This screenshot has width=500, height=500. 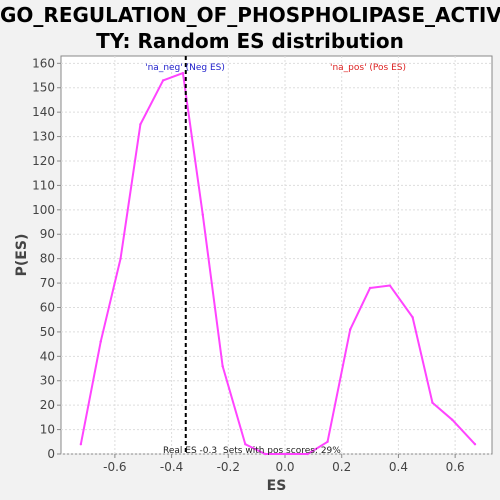 I want to click on y-tick-label: 130, so click(x=43, y=137).